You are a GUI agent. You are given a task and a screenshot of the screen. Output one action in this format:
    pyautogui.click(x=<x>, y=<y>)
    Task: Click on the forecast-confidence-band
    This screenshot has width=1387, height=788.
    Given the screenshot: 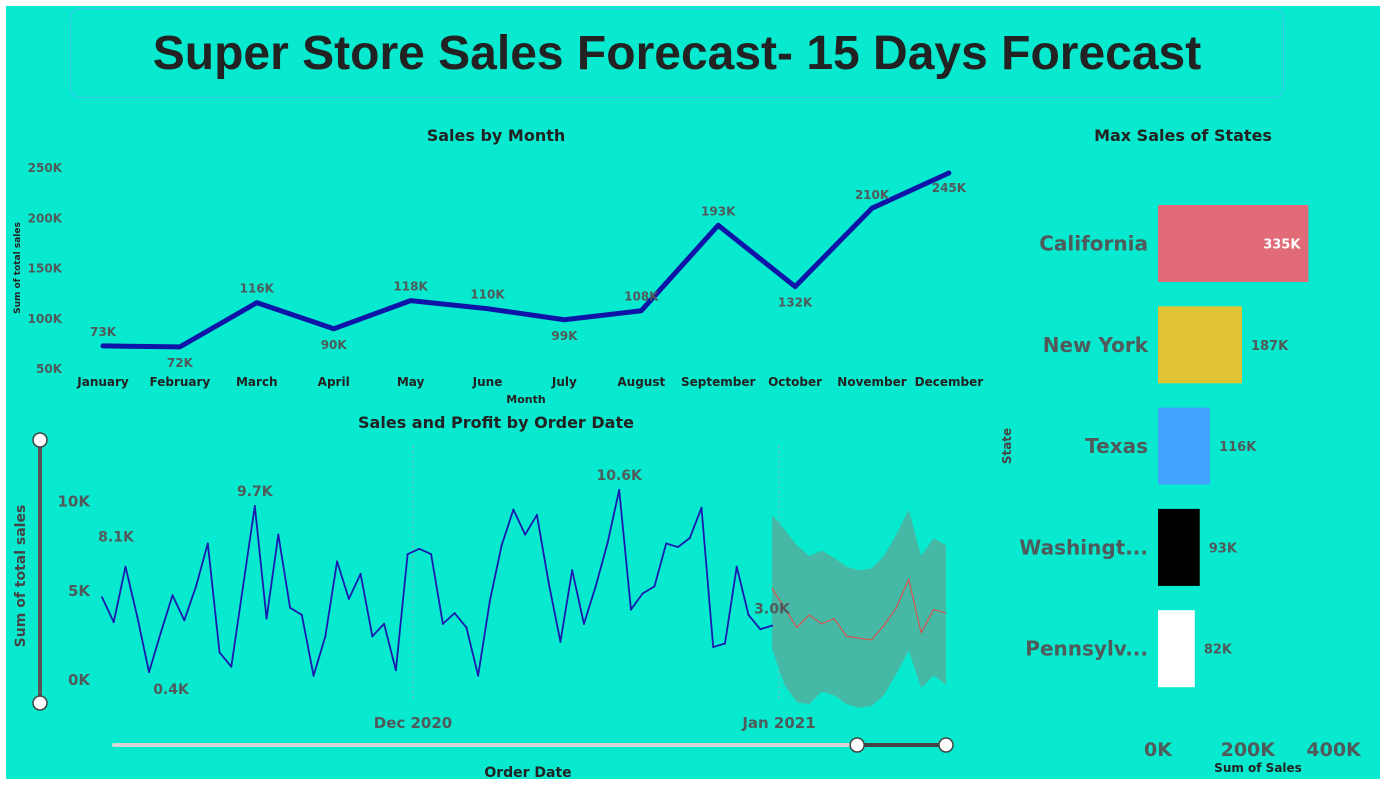 What is the action you would take?
    pyautogui.click(x=859, y=608)
    